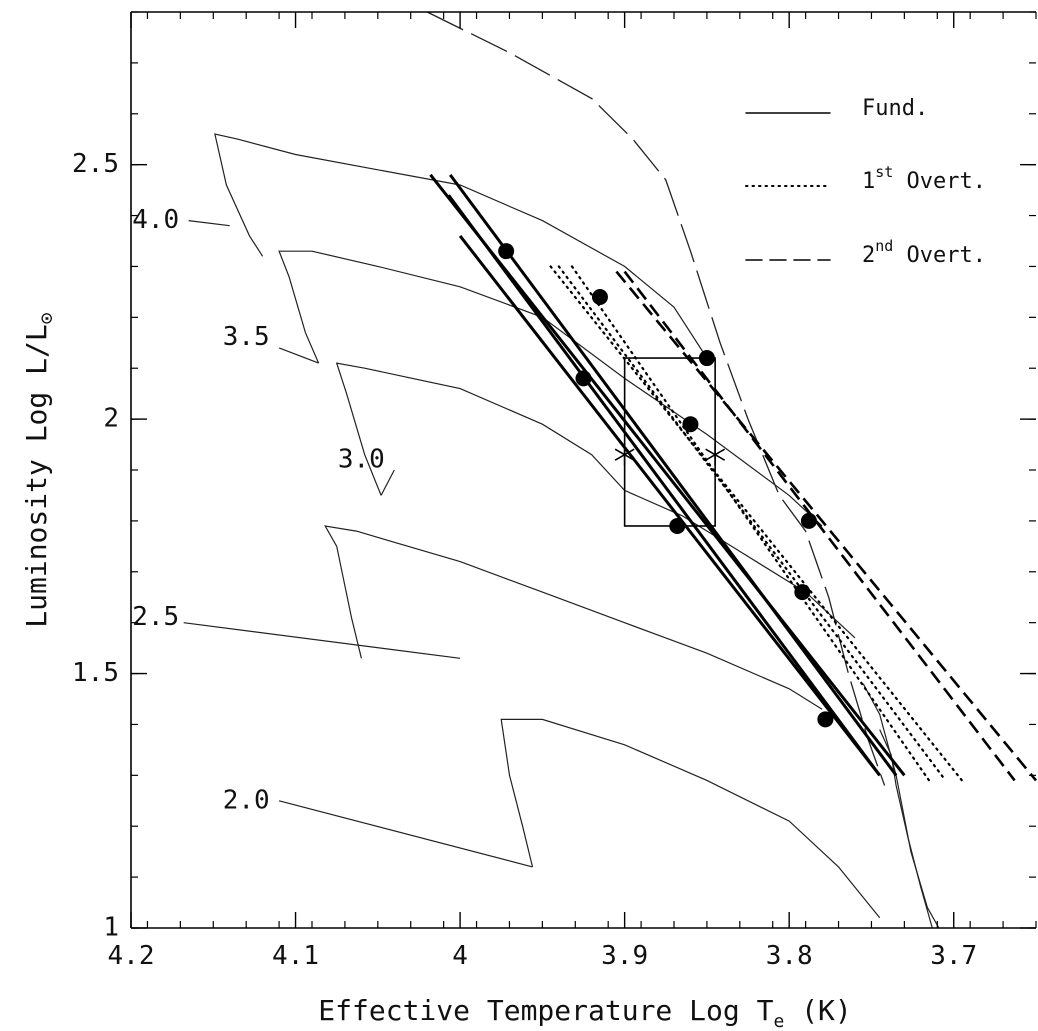 The image size is (1038, 1031). Describe the element at coordinates (901, 806) in the screenshot. I see `track-branch-6-line` at that location.